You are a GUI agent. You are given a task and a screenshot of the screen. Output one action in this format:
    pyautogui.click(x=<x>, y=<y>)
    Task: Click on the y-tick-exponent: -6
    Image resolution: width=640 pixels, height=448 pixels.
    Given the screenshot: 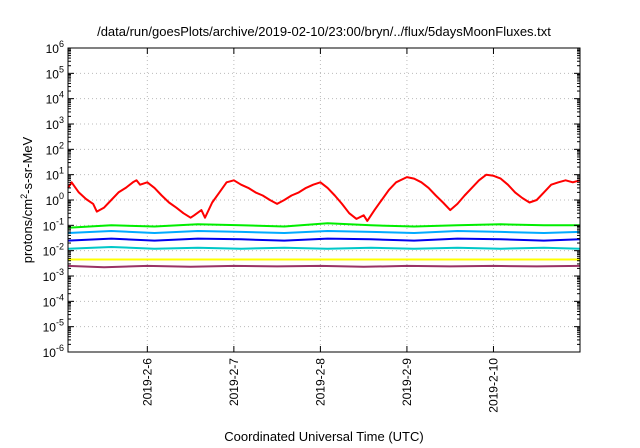 What is the action you would take?
    pyautogui.click(x=60, y=348)
    